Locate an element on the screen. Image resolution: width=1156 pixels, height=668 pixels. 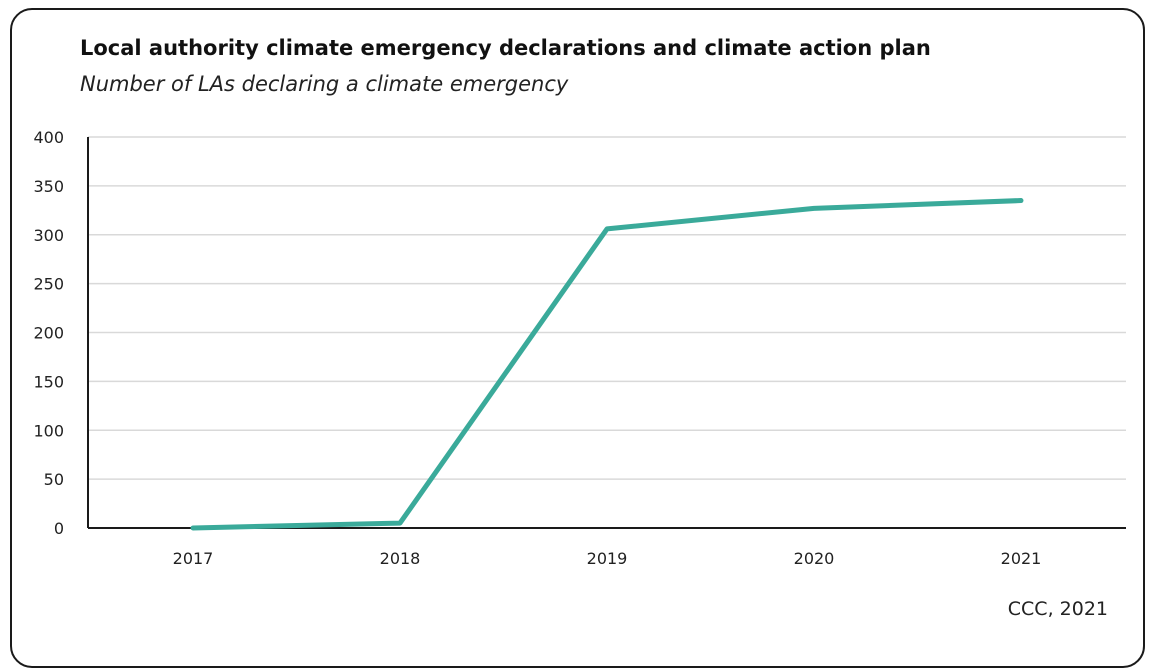
y-tick-label: 250 is located at coordinates (48, 284).